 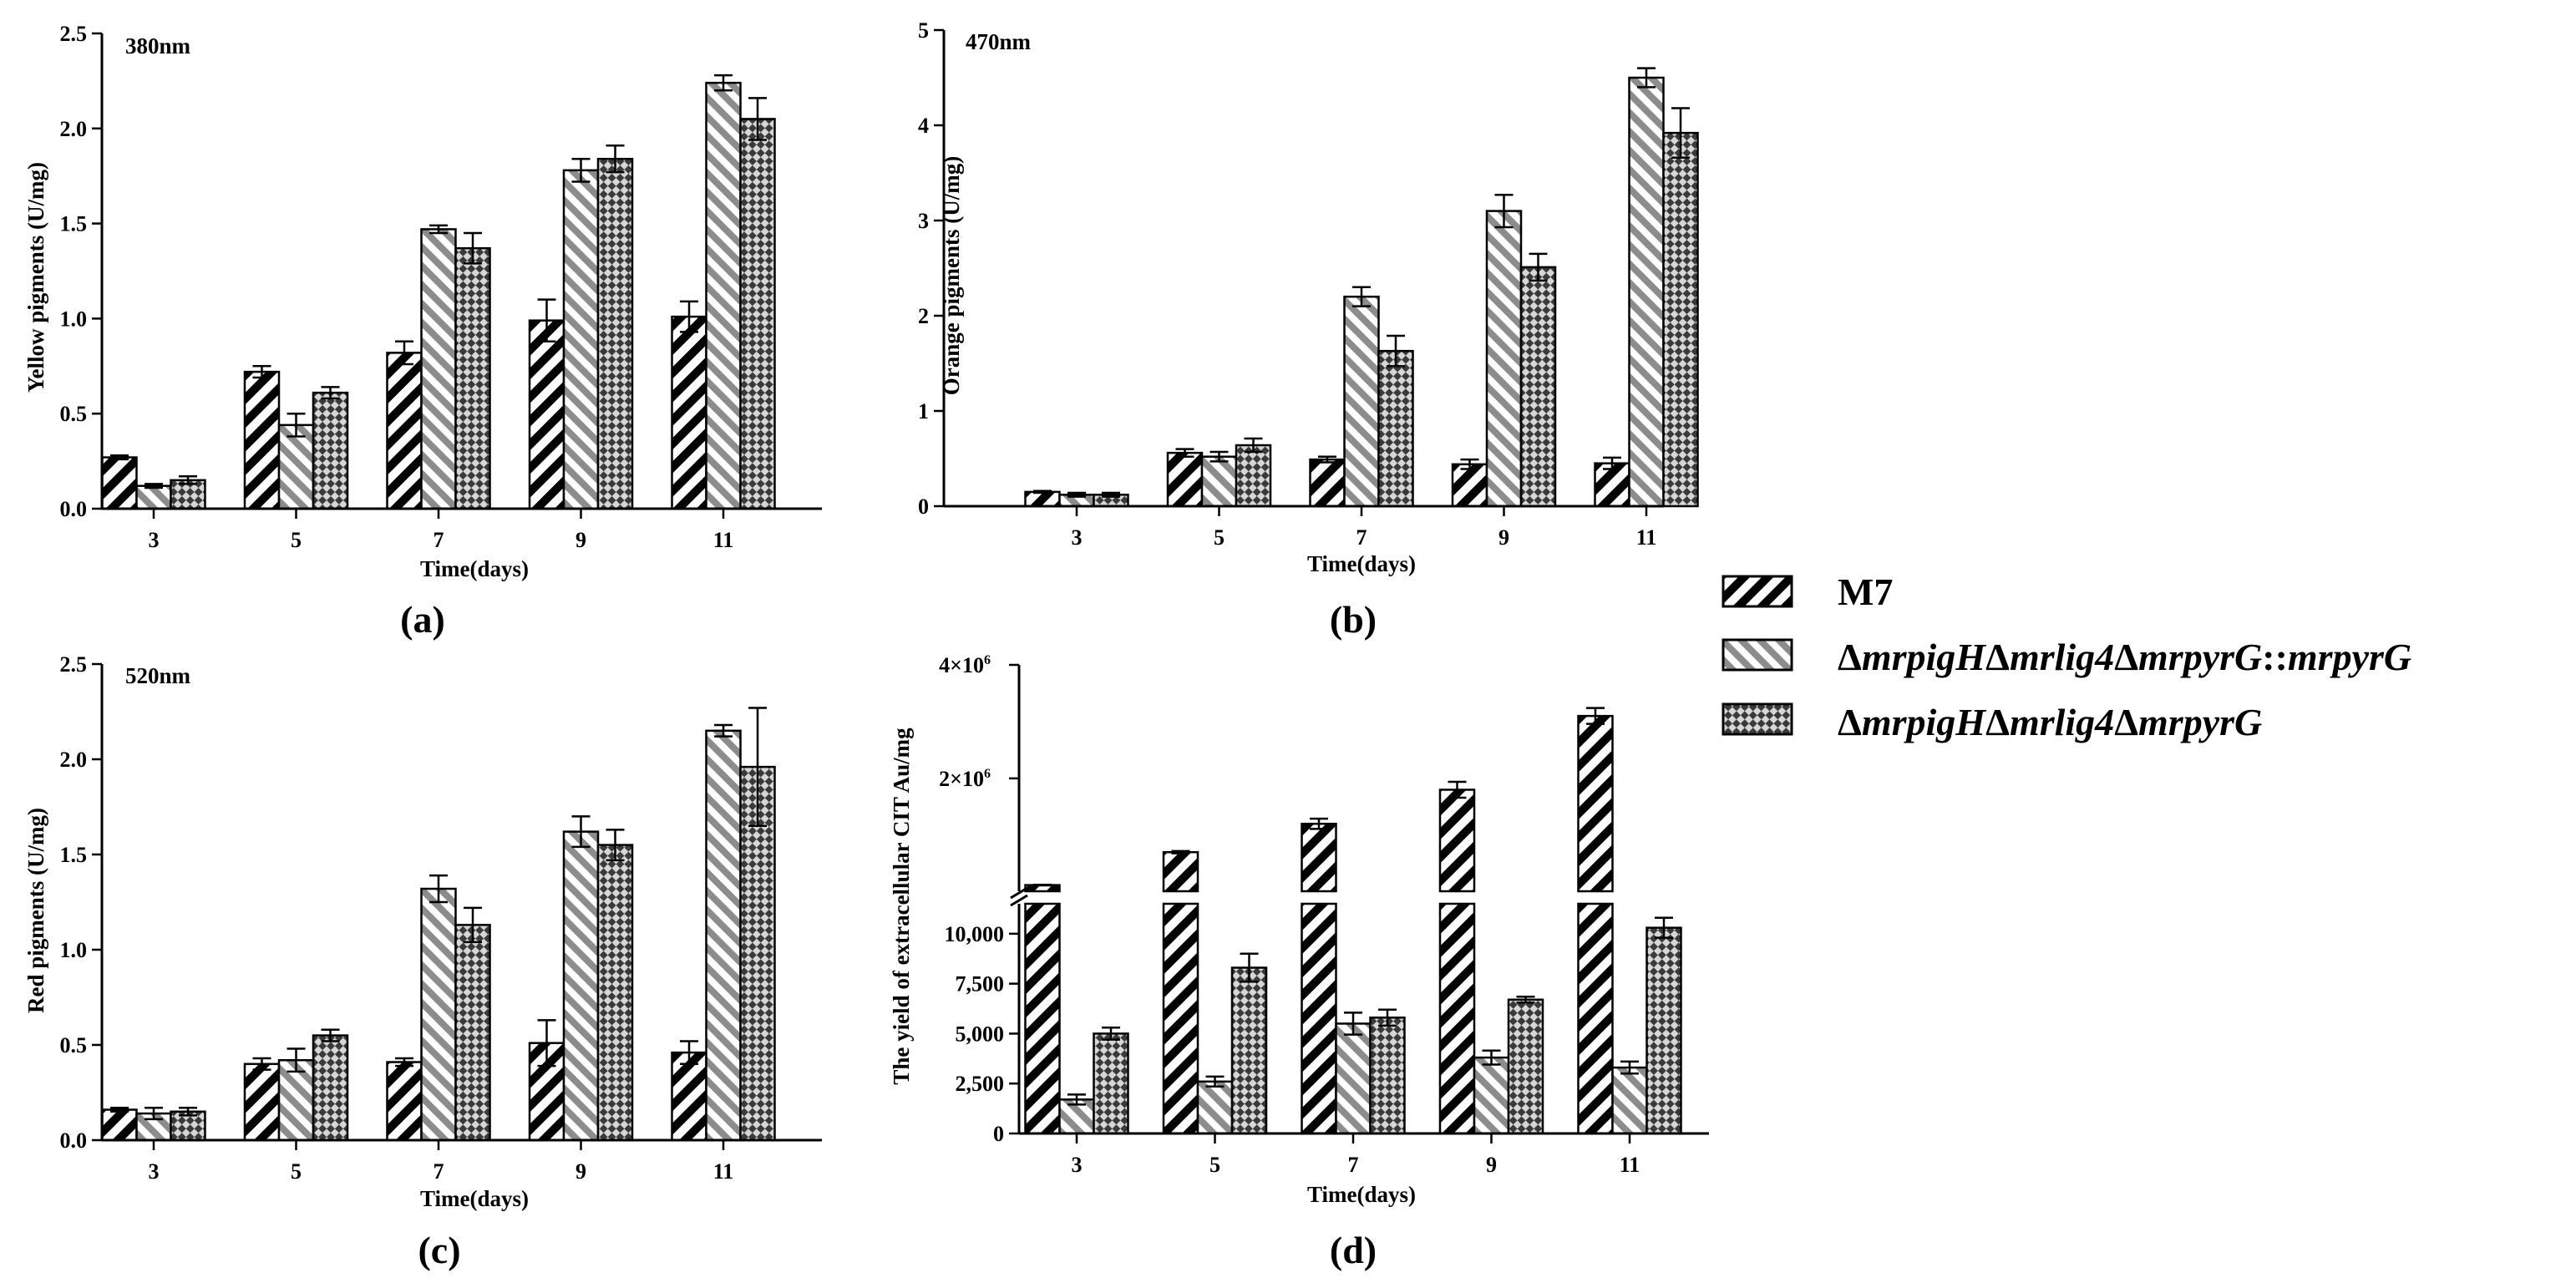 What do you see at coordinates (924, 506) in the screenshot?
I see `y-tick-label-b-0: 0` at bounding box center [924, 506].